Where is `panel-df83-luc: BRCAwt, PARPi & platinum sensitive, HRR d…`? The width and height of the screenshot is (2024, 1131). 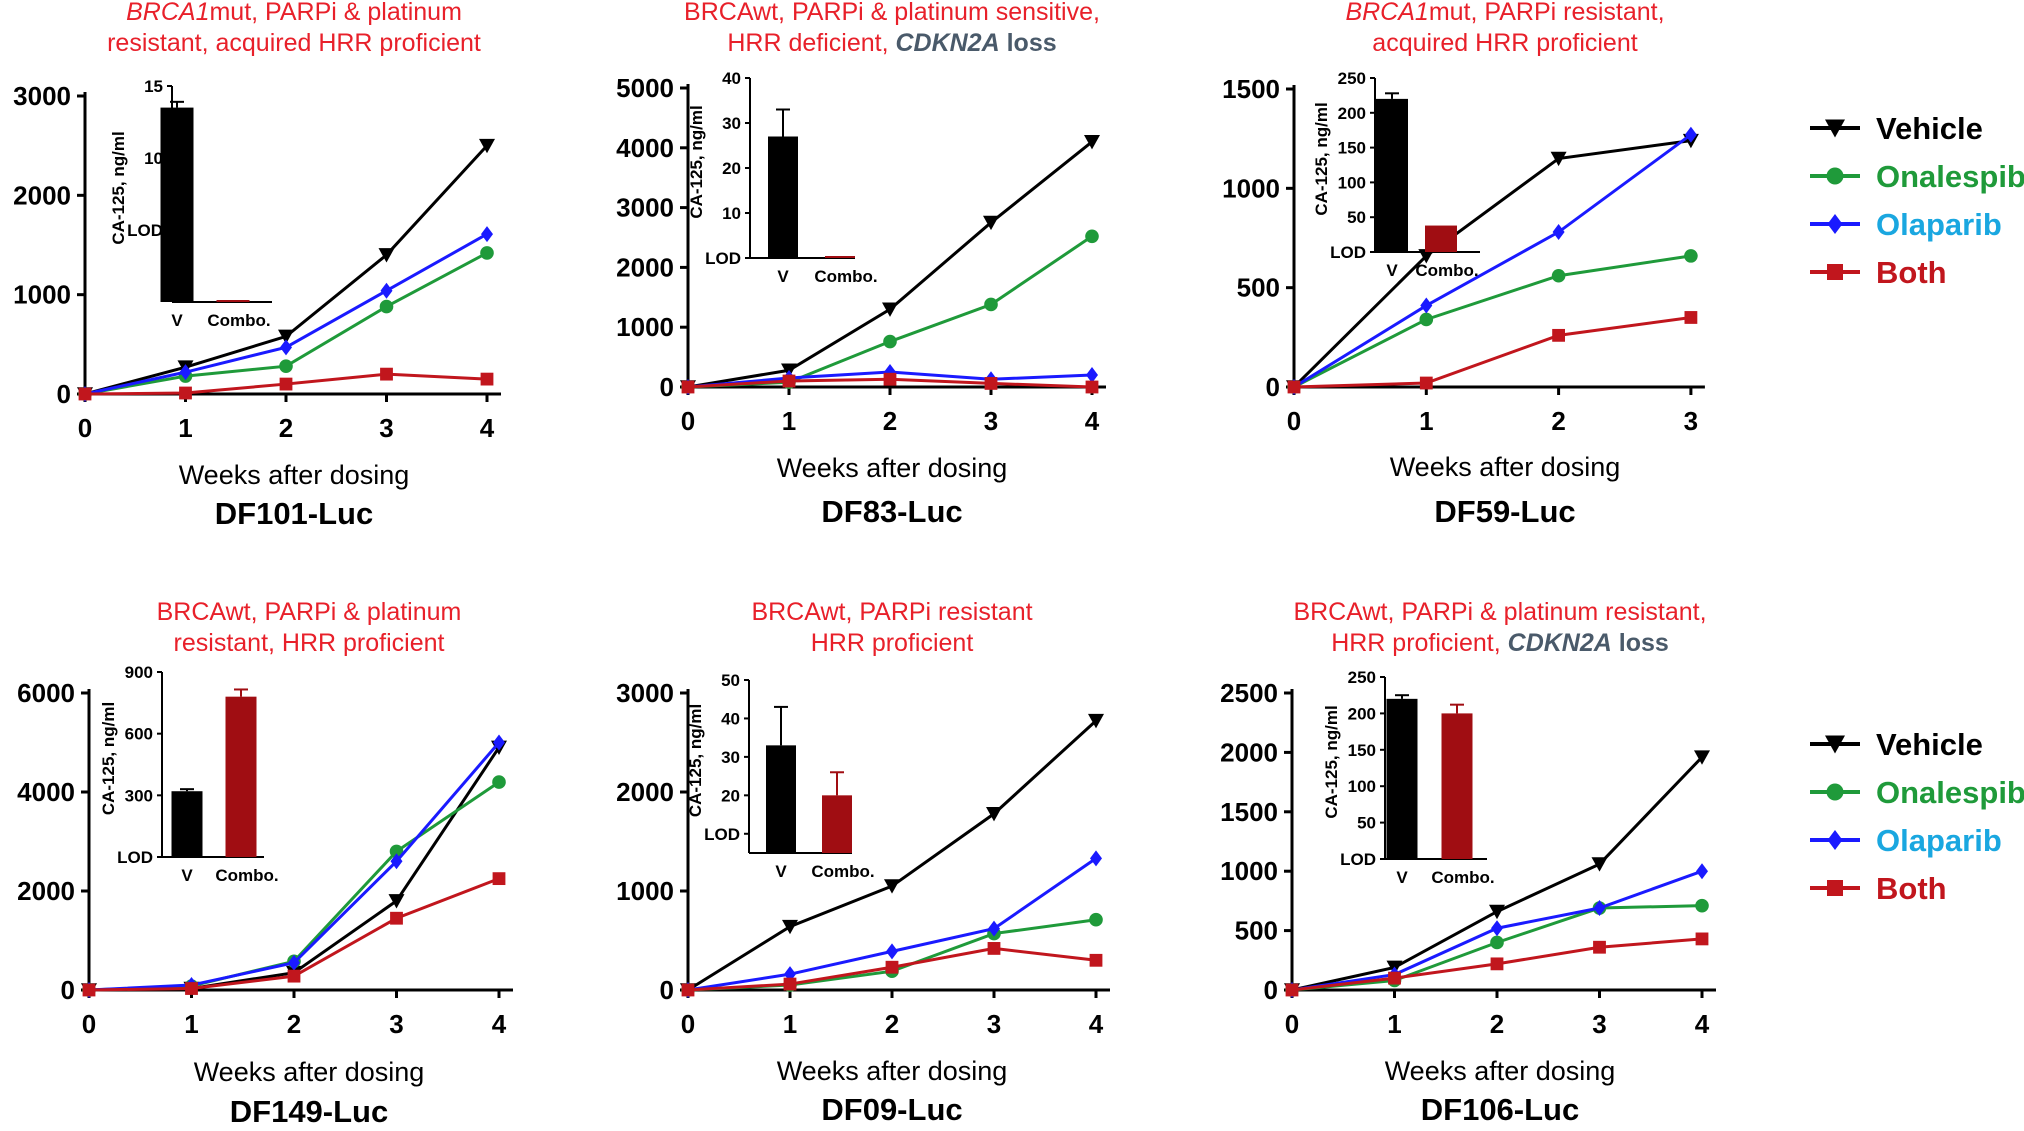
panel-df83-luc: BRCAwt, PARPi & platinum sensitive, HRR d… is located at coordinates (861, 264).